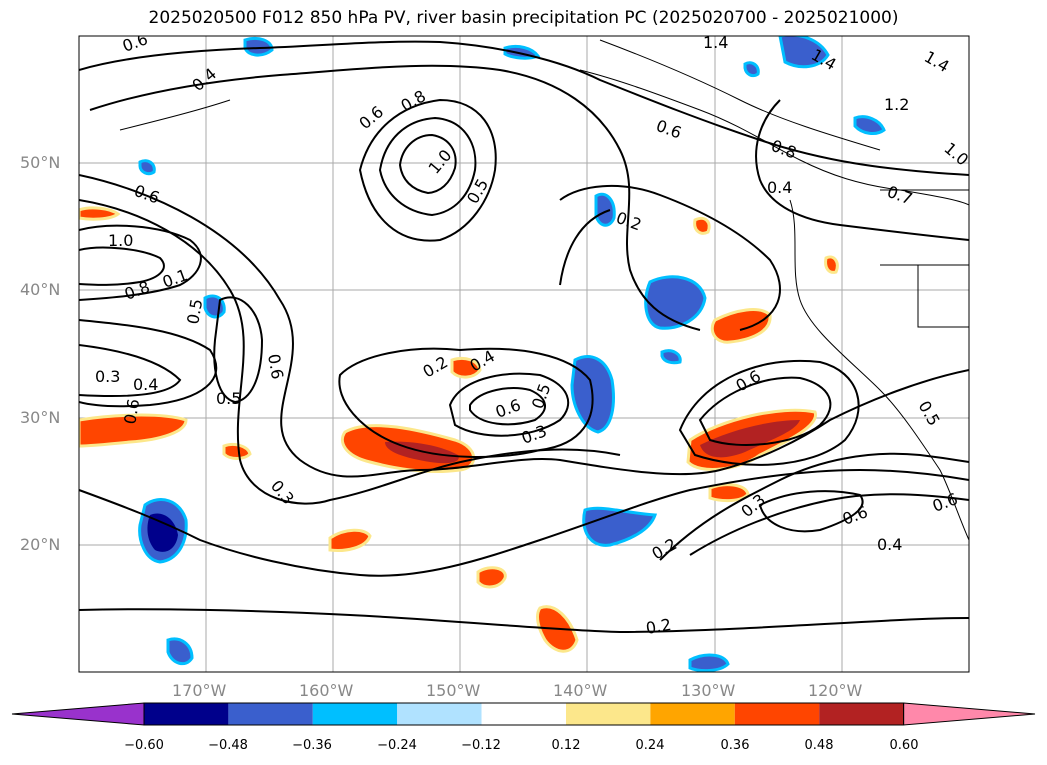 The image size is (1047, 765). Describe the element at coordinates (40, 162) in the screenshot. I see `lat-label: 50°N` at that location.